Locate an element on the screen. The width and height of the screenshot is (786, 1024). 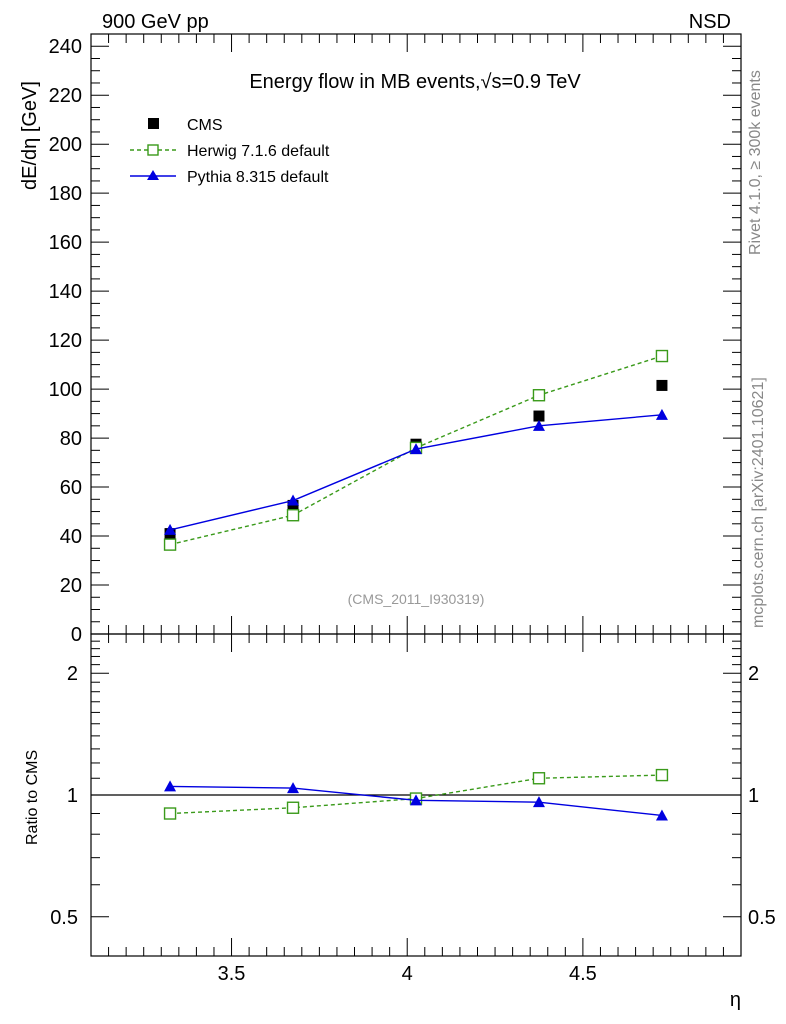
legend-cms-label: CMS is located at coordinates (205, 125).